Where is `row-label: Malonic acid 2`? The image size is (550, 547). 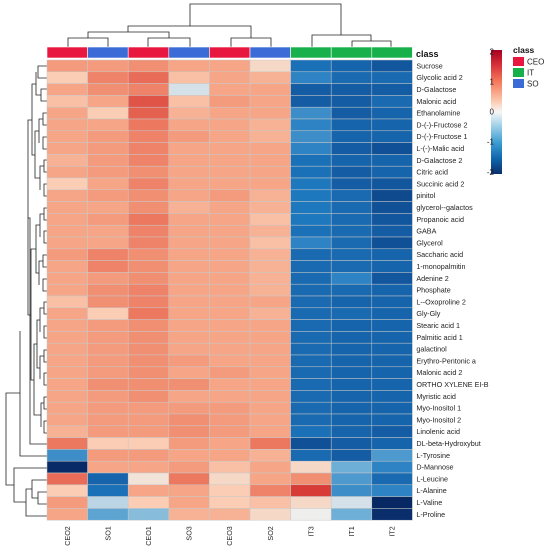
row-label: Malonic acid 2 is located at coordinates (439, 372).